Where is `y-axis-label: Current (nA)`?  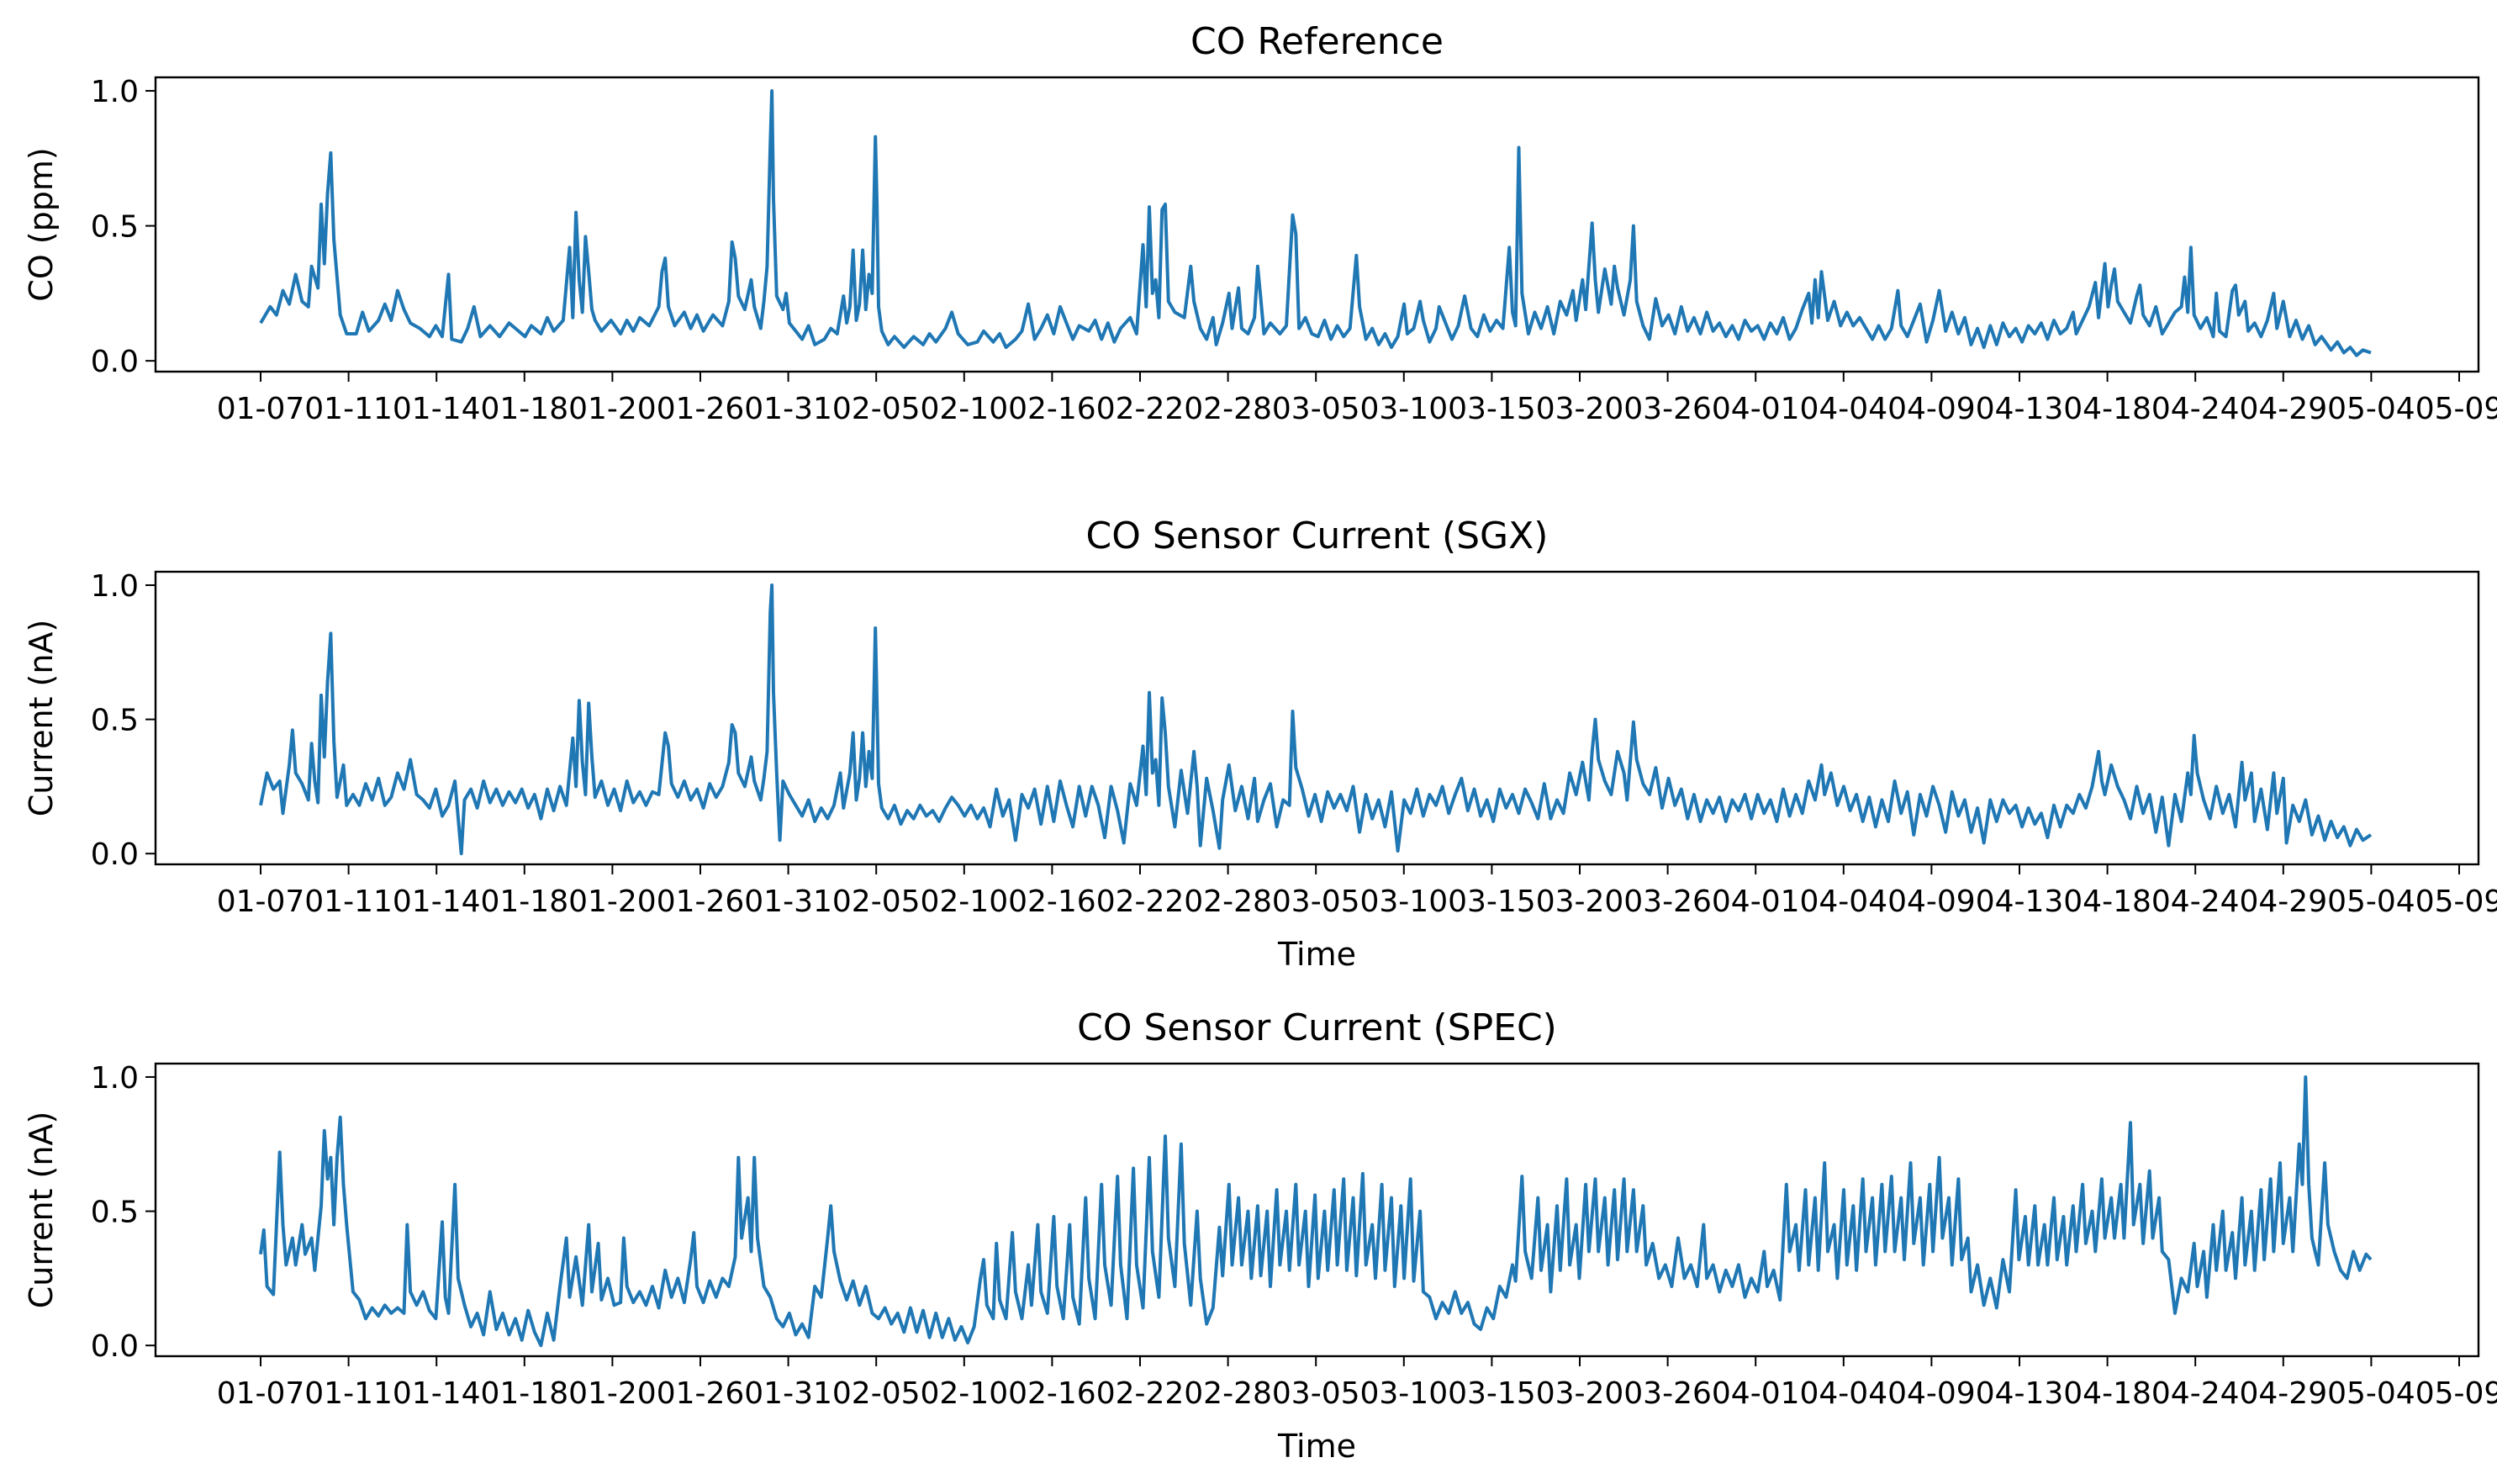 y-axis-label: Current (nA) is located at coordinates (41, 1210).